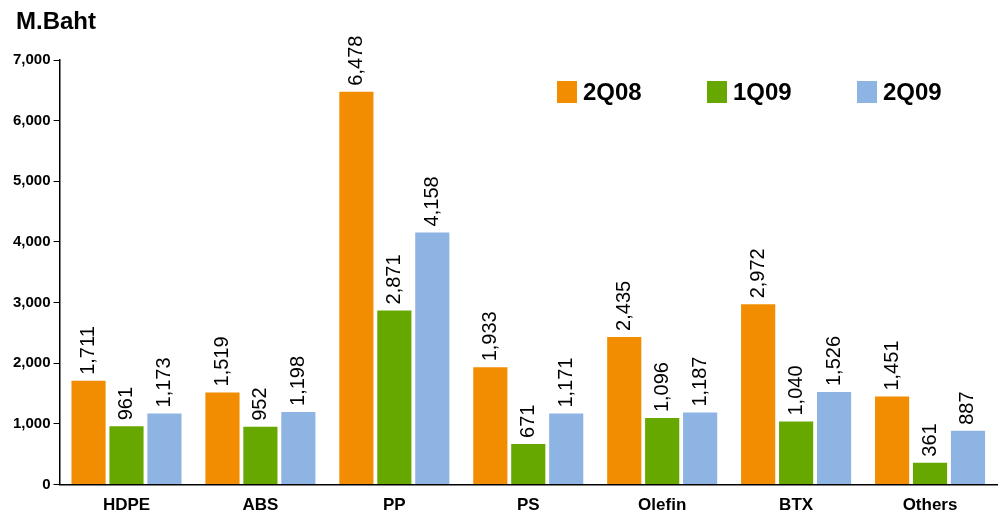  I want to click on x-tick-label: ABS, so click(260, 505).